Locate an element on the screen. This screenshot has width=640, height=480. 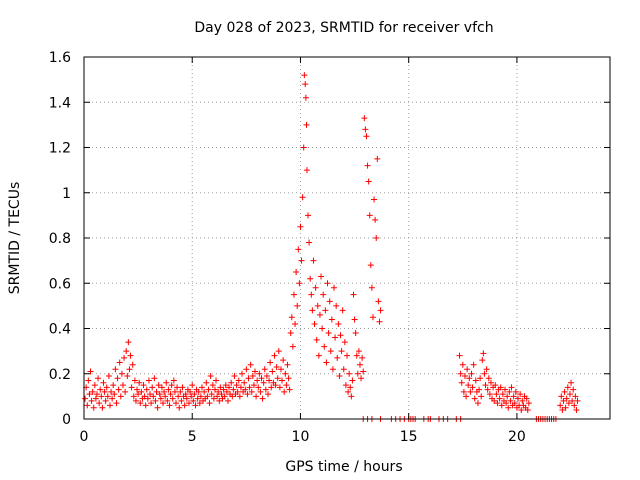
x-tick-label: 20 is located at coordinates (517, 437).